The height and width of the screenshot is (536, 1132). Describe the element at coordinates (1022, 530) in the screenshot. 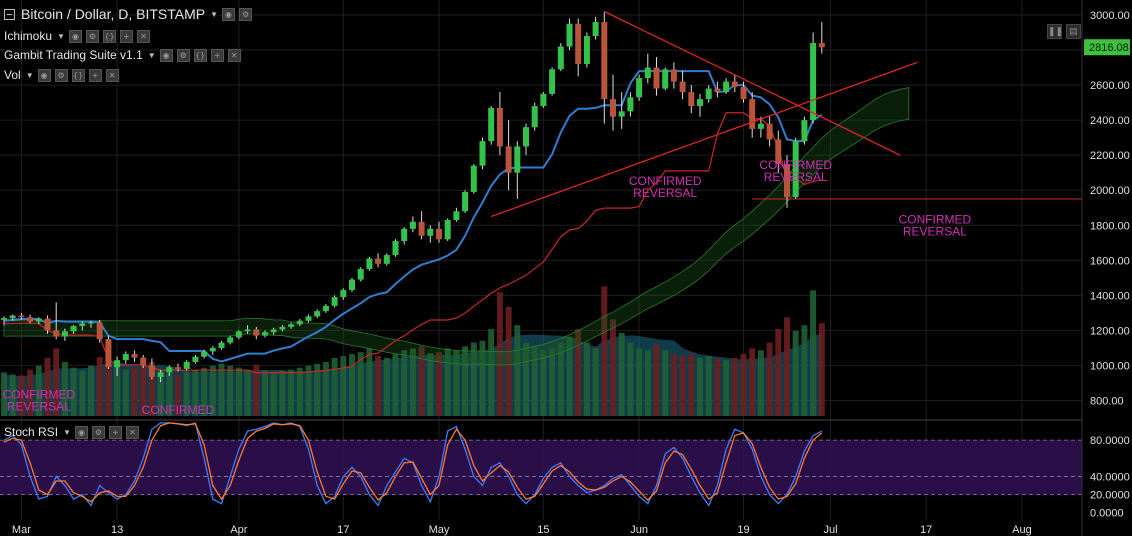

I see `time-axis-label: Aug` at that location.